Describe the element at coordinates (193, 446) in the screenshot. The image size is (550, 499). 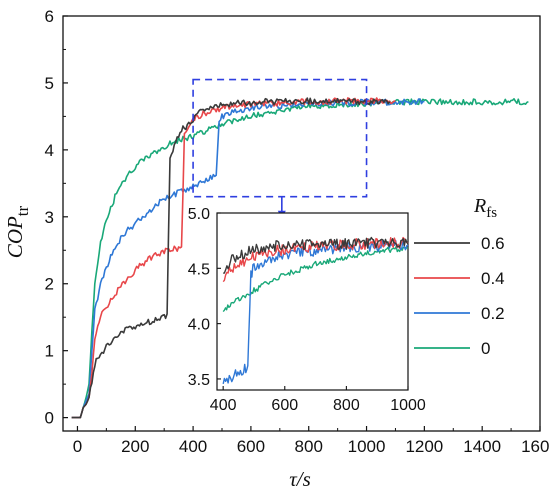
I see `main-x-tick-label: 400` at that location.